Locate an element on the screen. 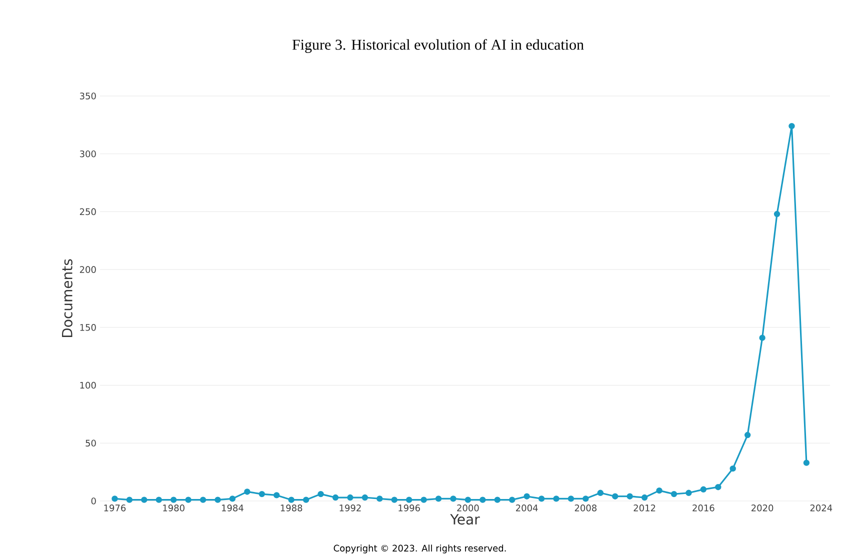 Image resolution: width=852 pixels, height=559 pixels. x-tick-label: 2012 is located at coordinates (645, 508).